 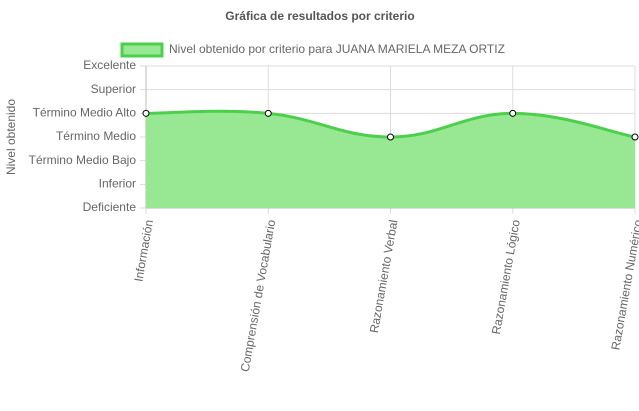 I want to click on x-tick-label: Información, so click(x=143, y=251).